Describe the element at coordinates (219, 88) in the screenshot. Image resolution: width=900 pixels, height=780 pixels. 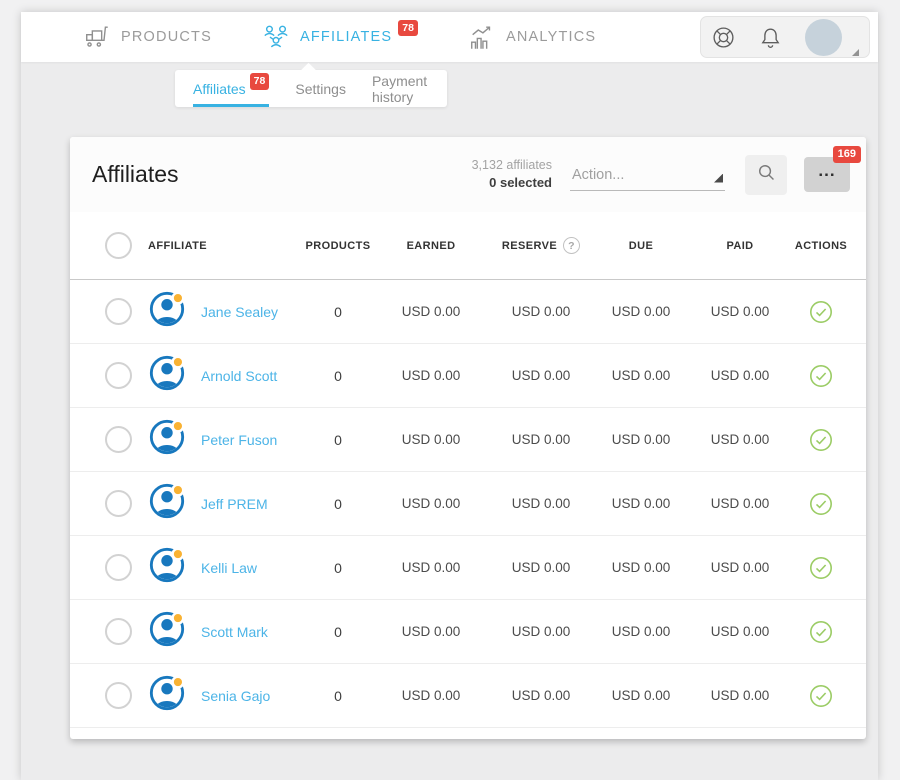
I see `tab-affiliates-label: Affiliates` at that location.